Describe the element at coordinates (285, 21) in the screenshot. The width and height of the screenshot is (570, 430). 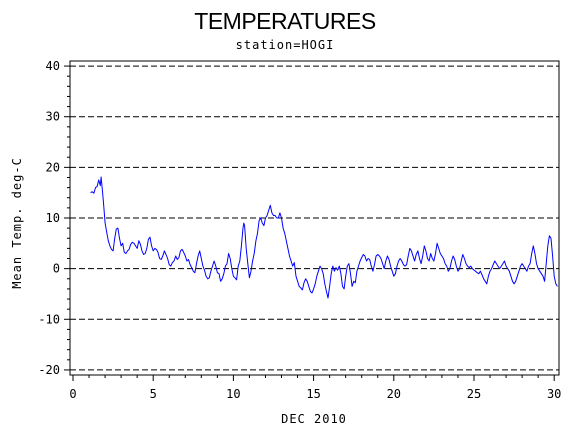
I see `chart-title: TEMPERATURES` at that location.